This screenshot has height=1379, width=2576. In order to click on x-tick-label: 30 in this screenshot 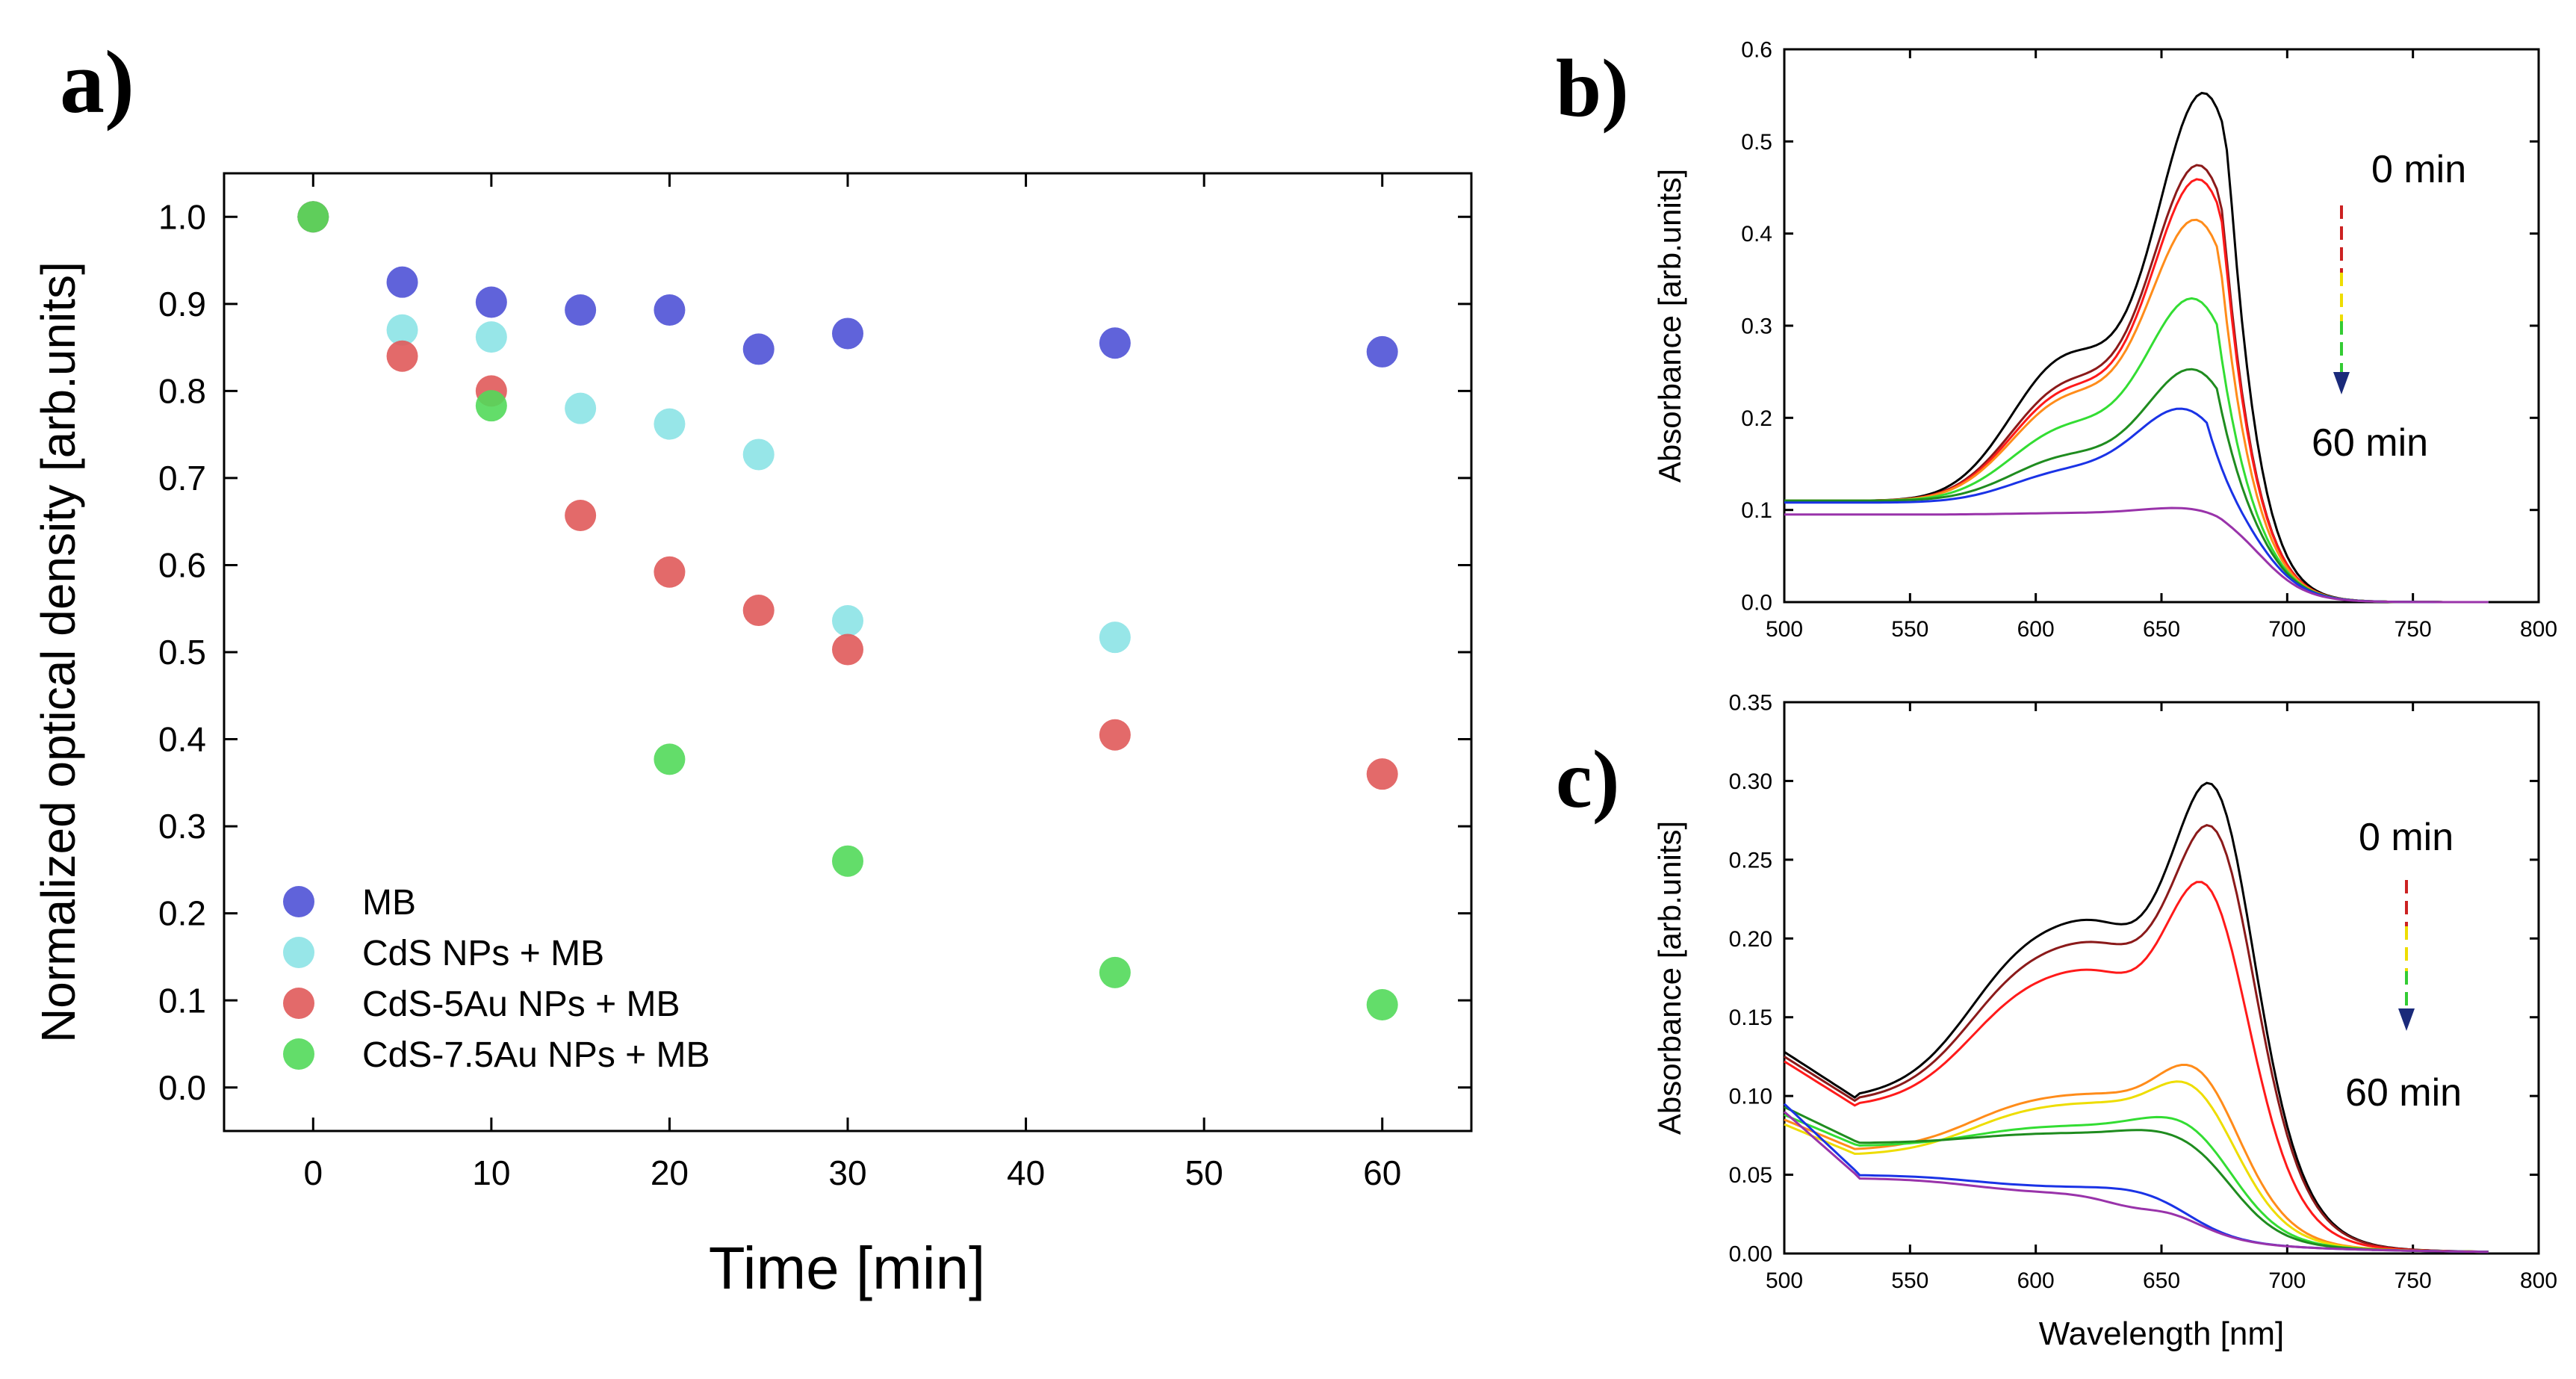, I will do `click(847, 1172)`.